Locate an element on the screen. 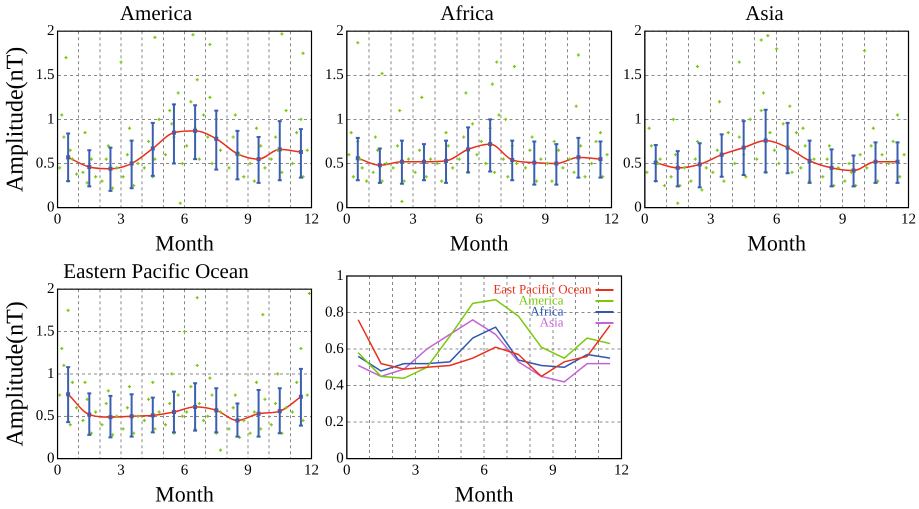 The image size is (919, 509). y-tick-label: 0.2 is located at coordinates (334, 422).